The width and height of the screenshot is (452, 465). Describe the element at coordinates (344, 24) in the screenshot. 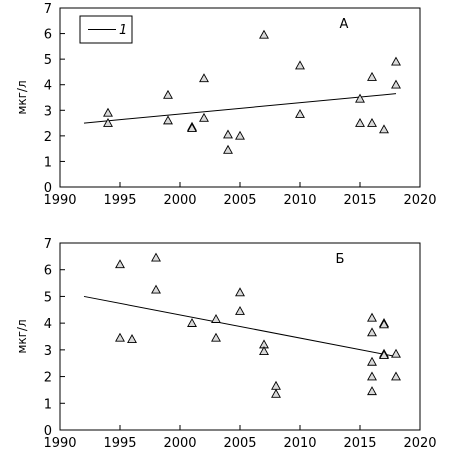

I see `panel-label: А` at that location.